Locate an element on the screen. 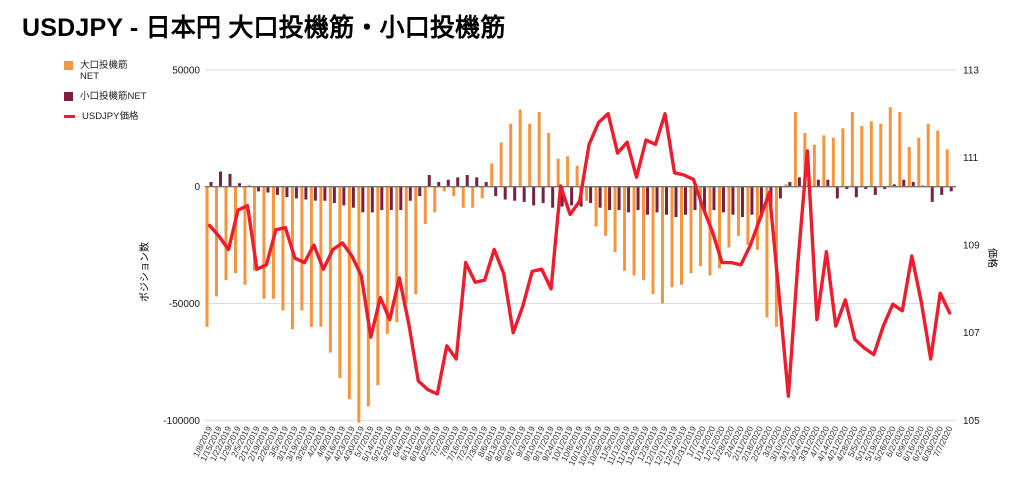  right-axis-tick: 109 is located at coordinates (971, 246).